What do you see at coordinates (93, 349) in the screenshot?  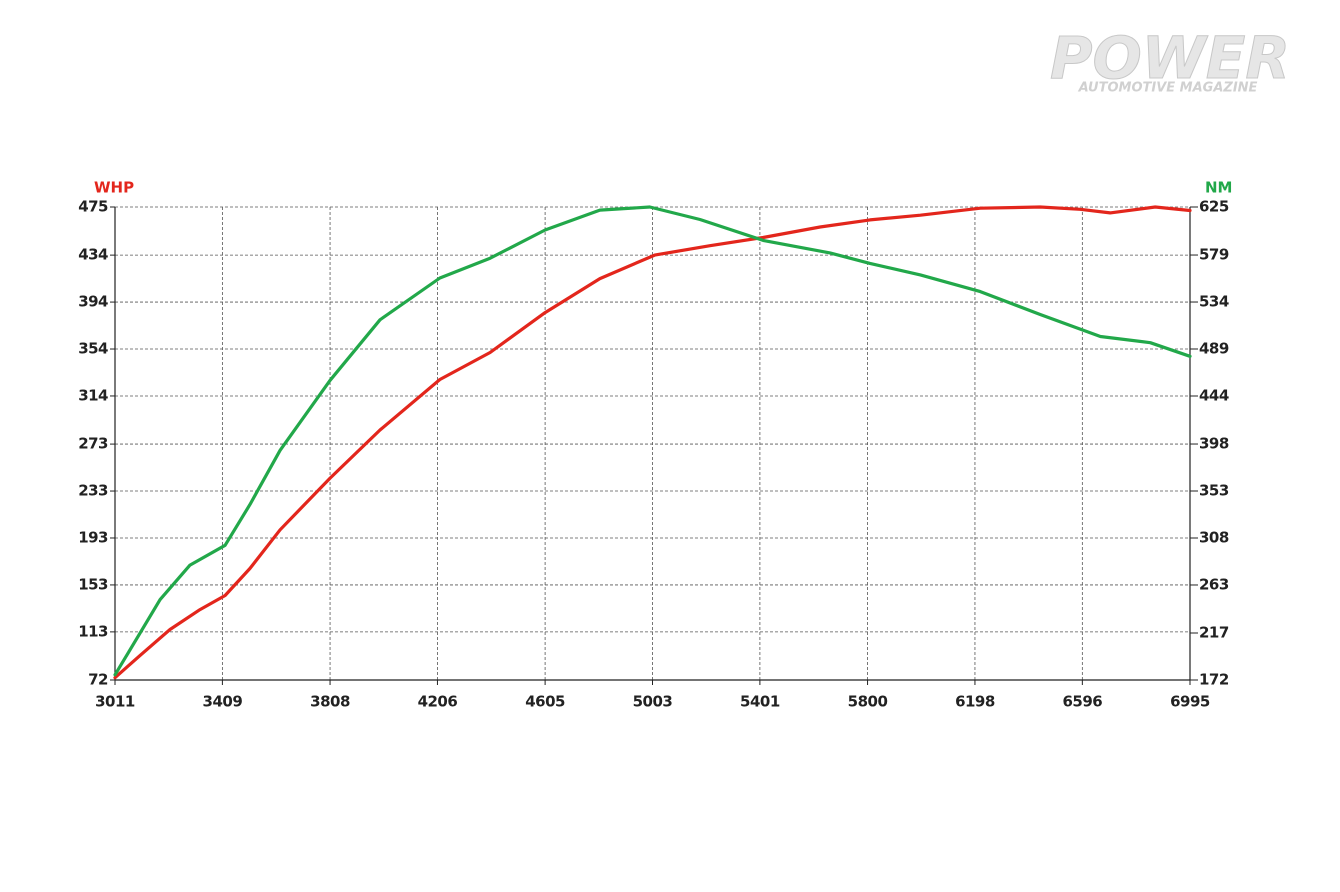 I see `y-tick-label: 354` at bounding box center [93, 349].